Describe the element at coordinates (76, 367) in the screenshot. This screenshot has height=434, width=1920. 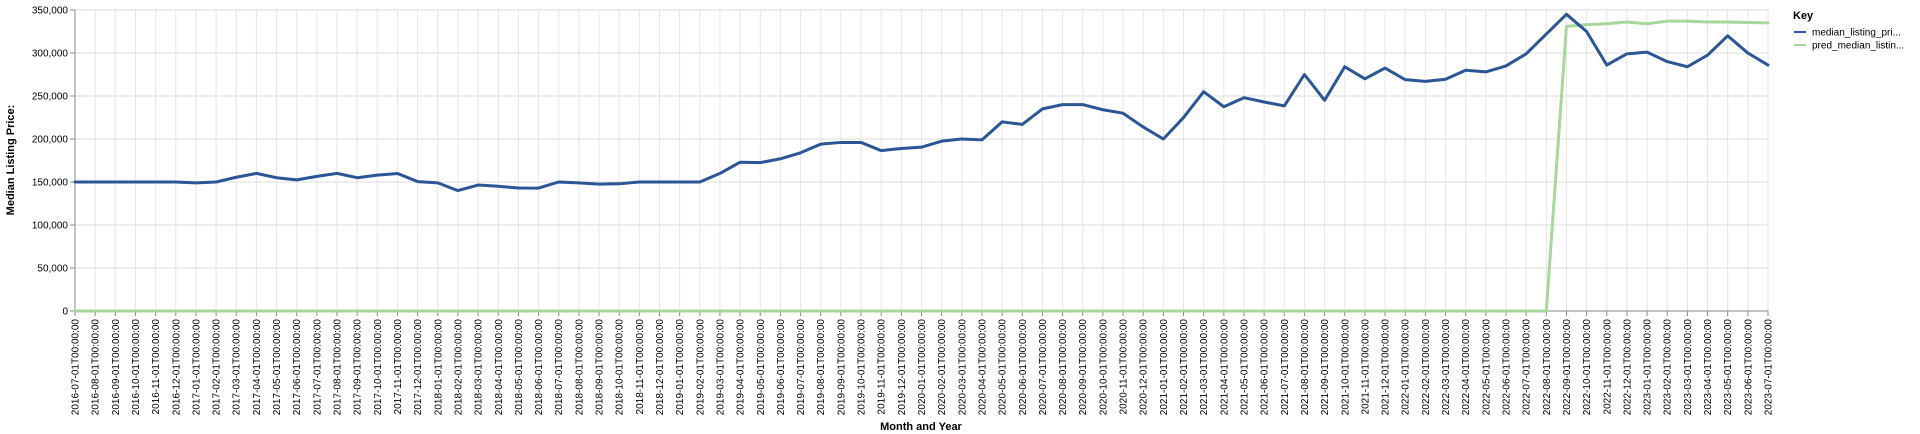
I see `x-tick-label: 2016-07-01T00:00:00` at that location.